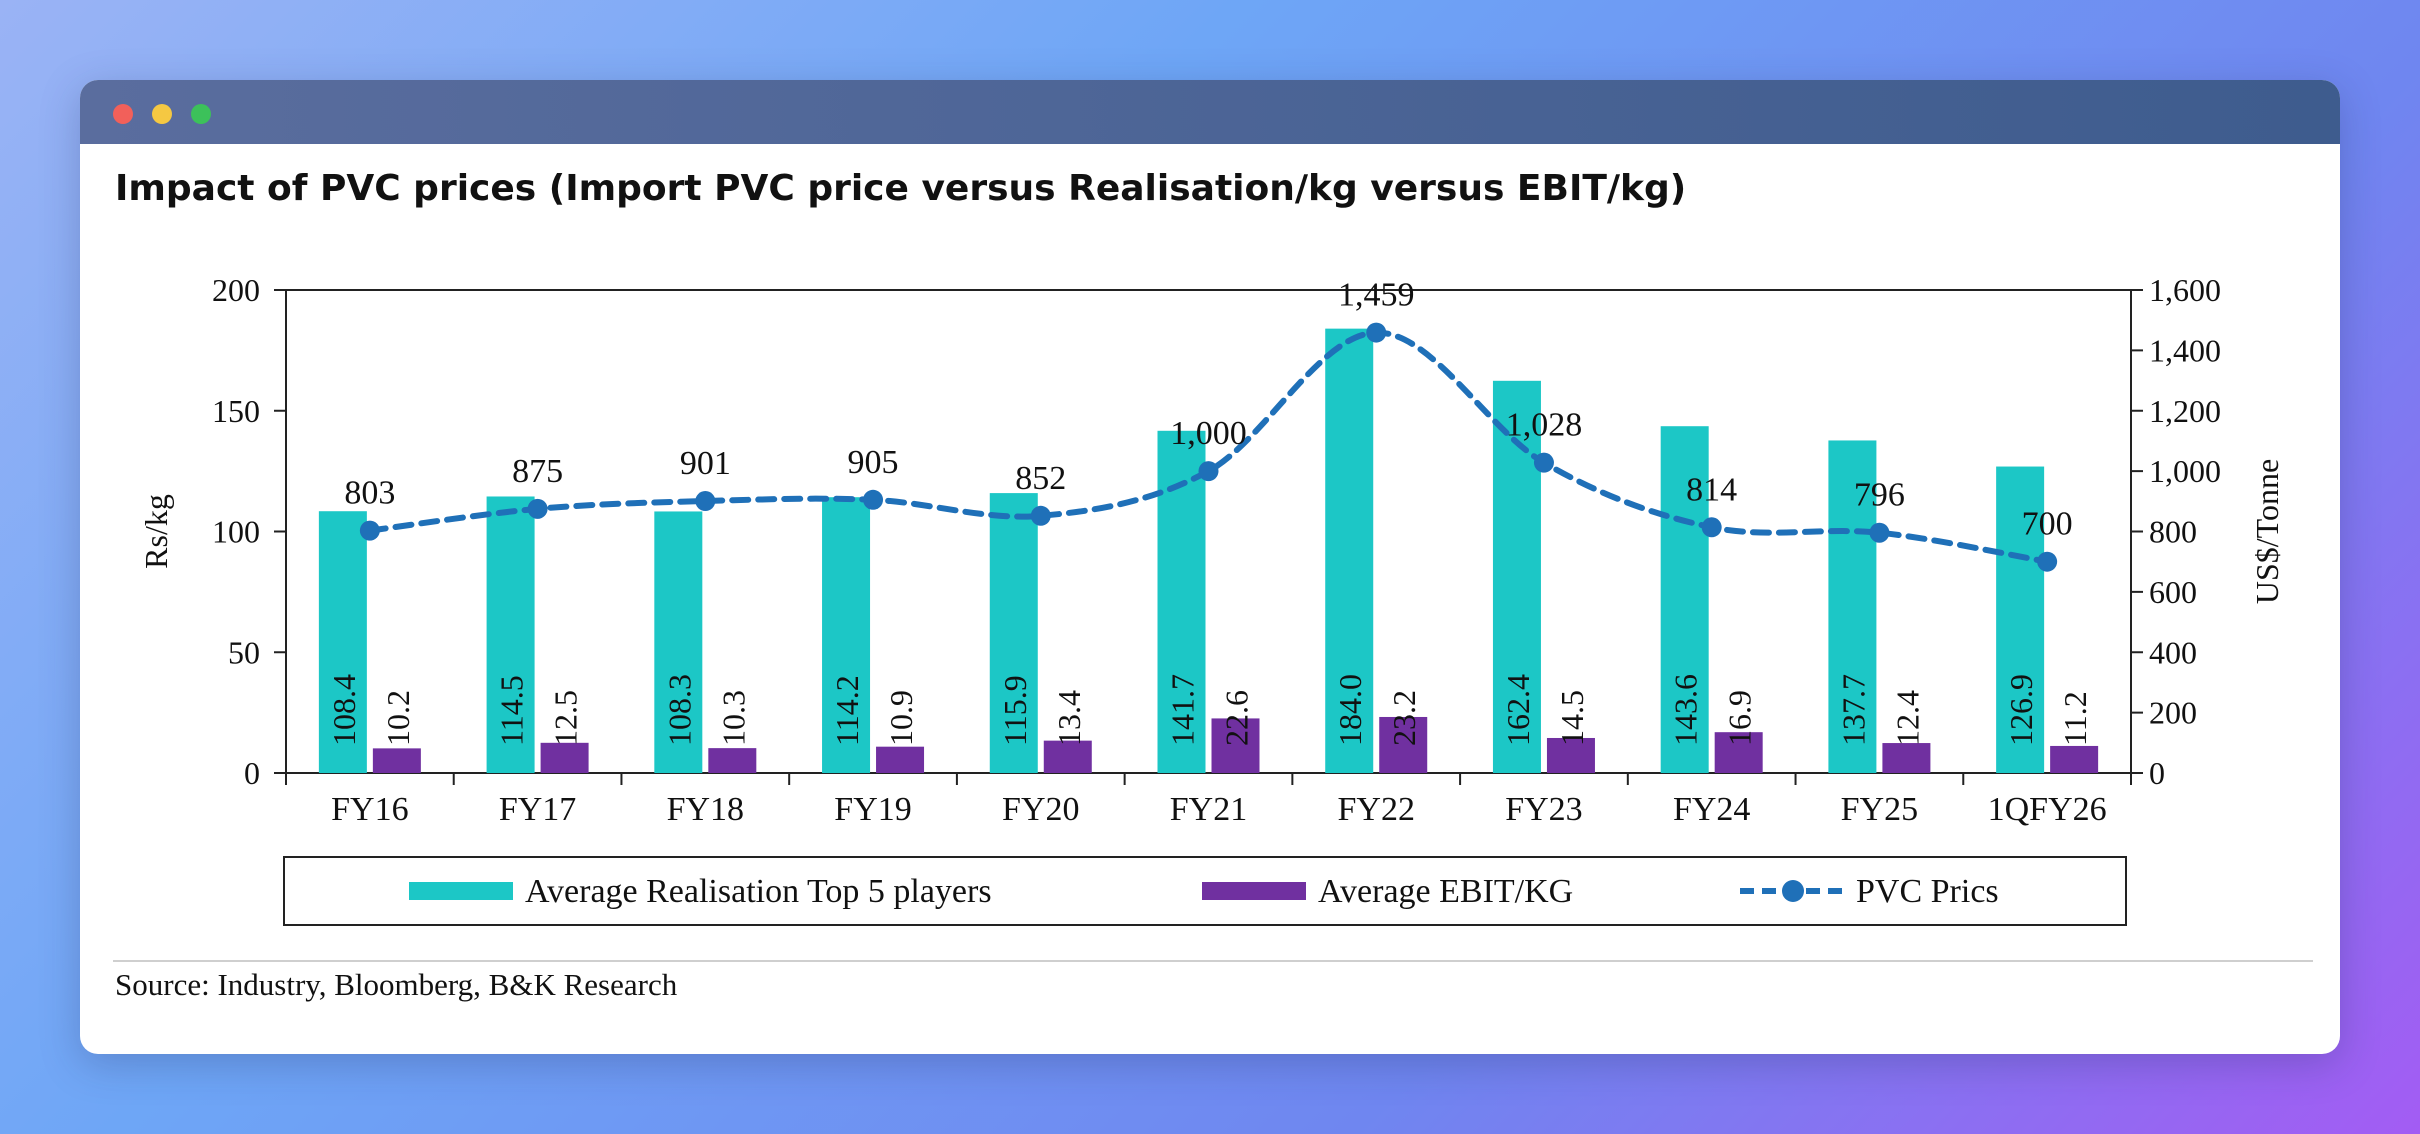 The width and height of the screenshot is (2420, 1134). I want to click on y2-tick-label: 800, so click(2173, 532).